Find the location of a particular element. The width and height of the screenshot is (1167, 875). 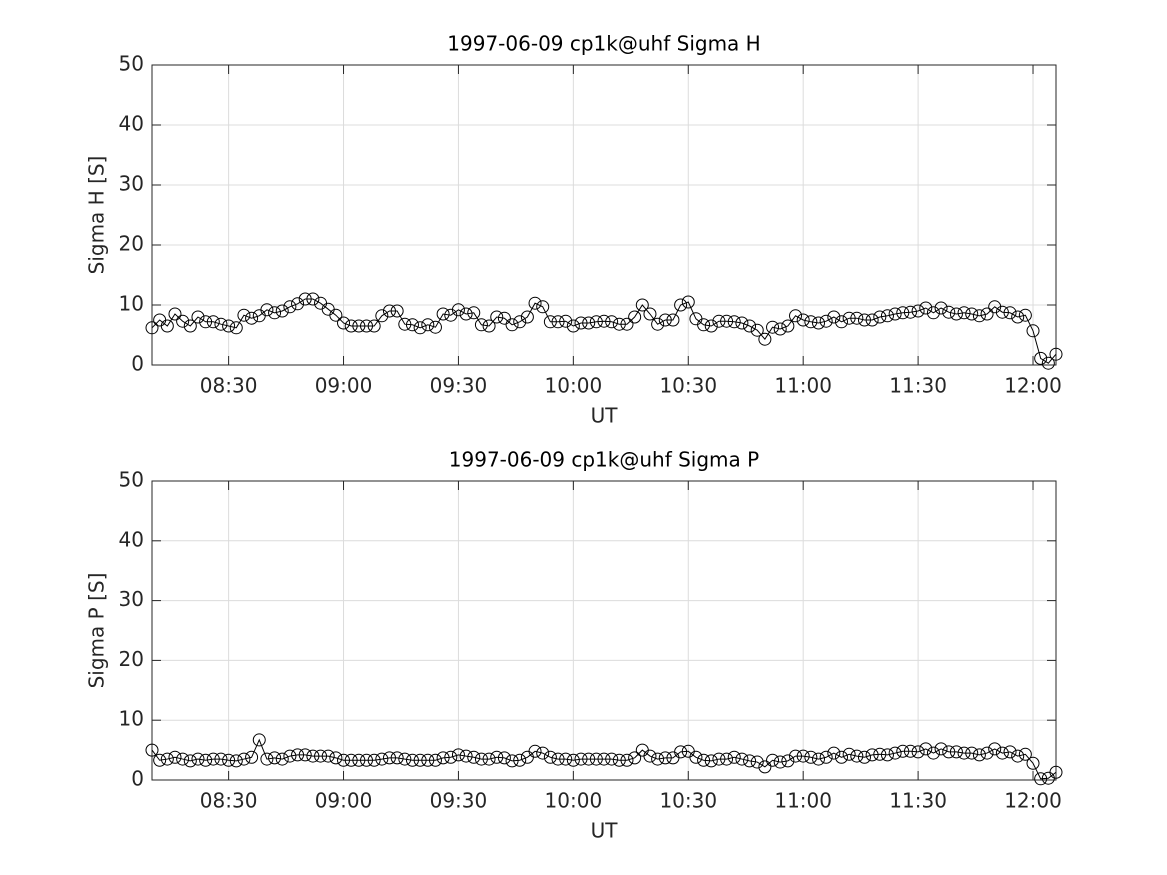

chart-title: 1997-06-09 cp1k@uhf Sigma H is located at coordinates (603, 44).